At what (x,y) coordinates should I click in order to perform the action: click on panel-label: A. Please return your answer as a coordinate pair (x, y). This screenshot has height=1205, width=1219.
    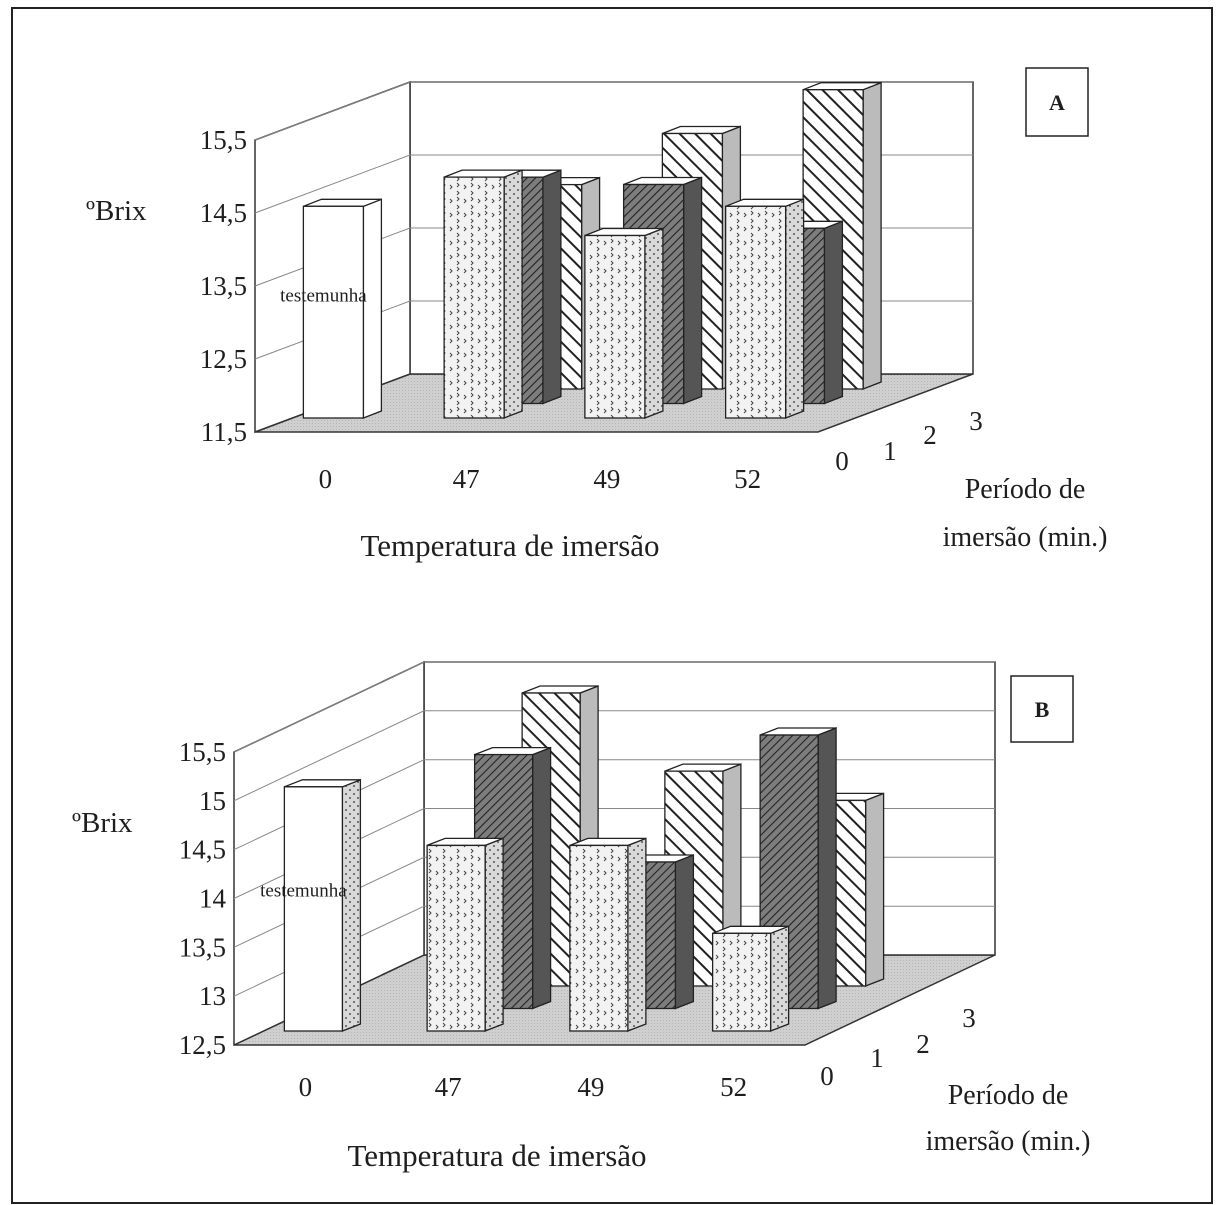
    Looking at the image, I should click on (1057, 102).